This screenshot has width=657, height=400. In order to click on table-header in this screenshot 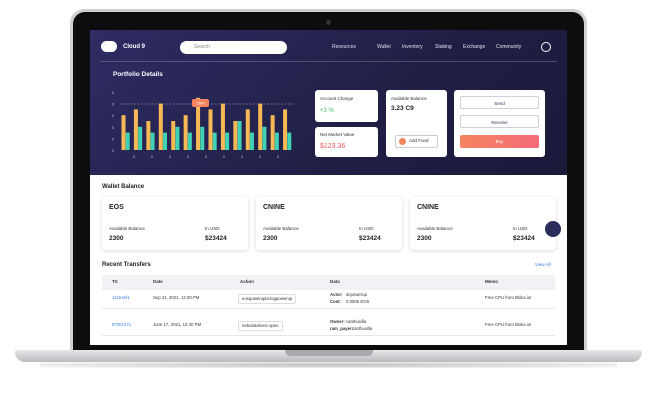, I will do `click(328, 282)`.